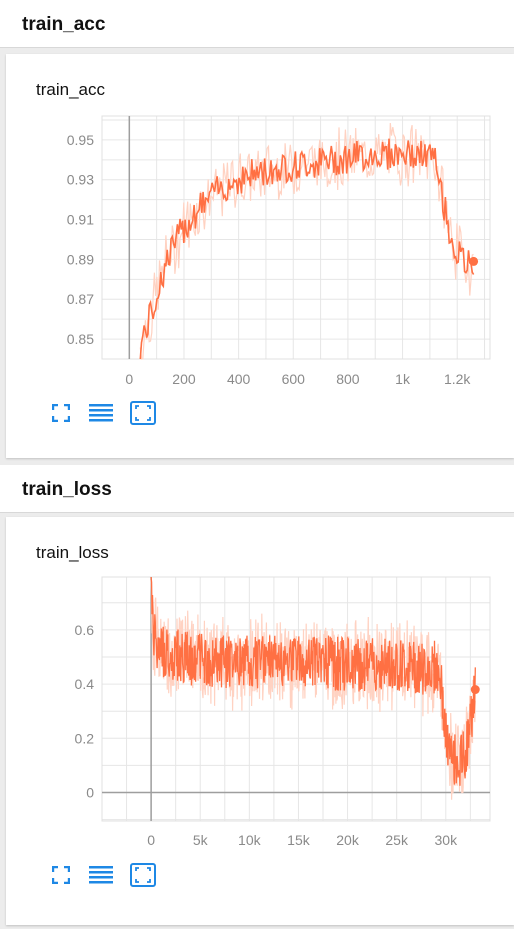 The width and height of the screenshot is (514, 929). I want to click on x-tick-label: 1k, so click(403, 379).